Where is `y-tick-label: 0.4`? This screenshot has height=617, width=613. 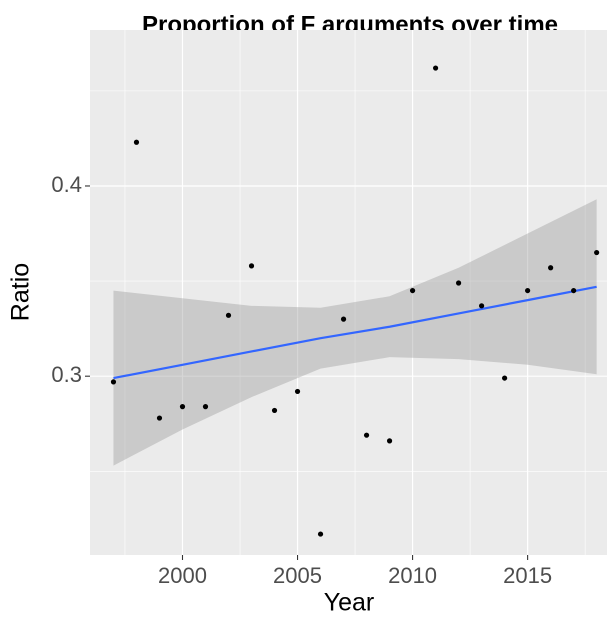
y-tick-label: 0.4 is located at coordinates (66, 184).